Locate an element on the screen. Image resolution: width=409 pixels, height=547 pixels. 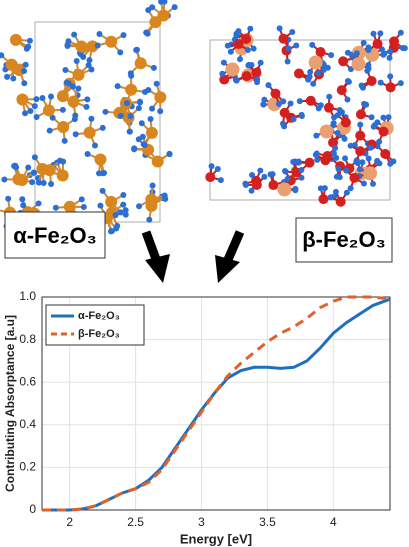
y-tick-label: 0.2 is located at coordinates (27, 467).